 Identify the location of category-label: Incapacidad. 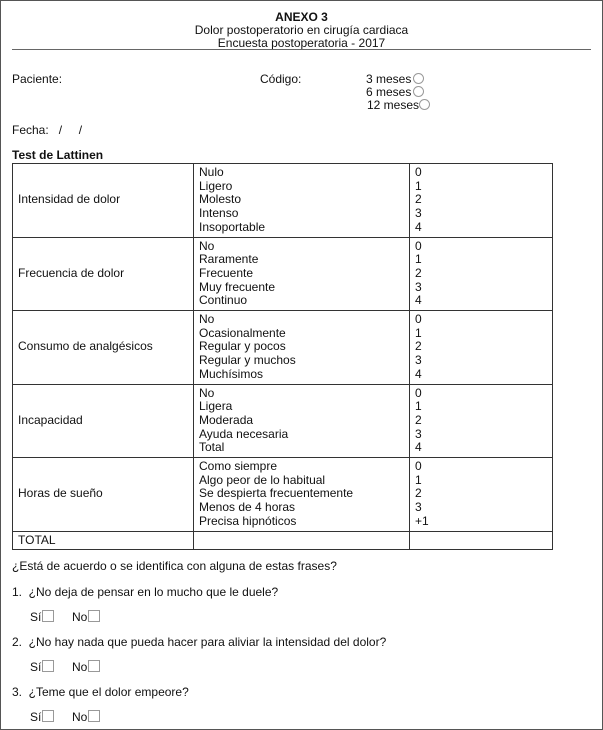
(103, 421).